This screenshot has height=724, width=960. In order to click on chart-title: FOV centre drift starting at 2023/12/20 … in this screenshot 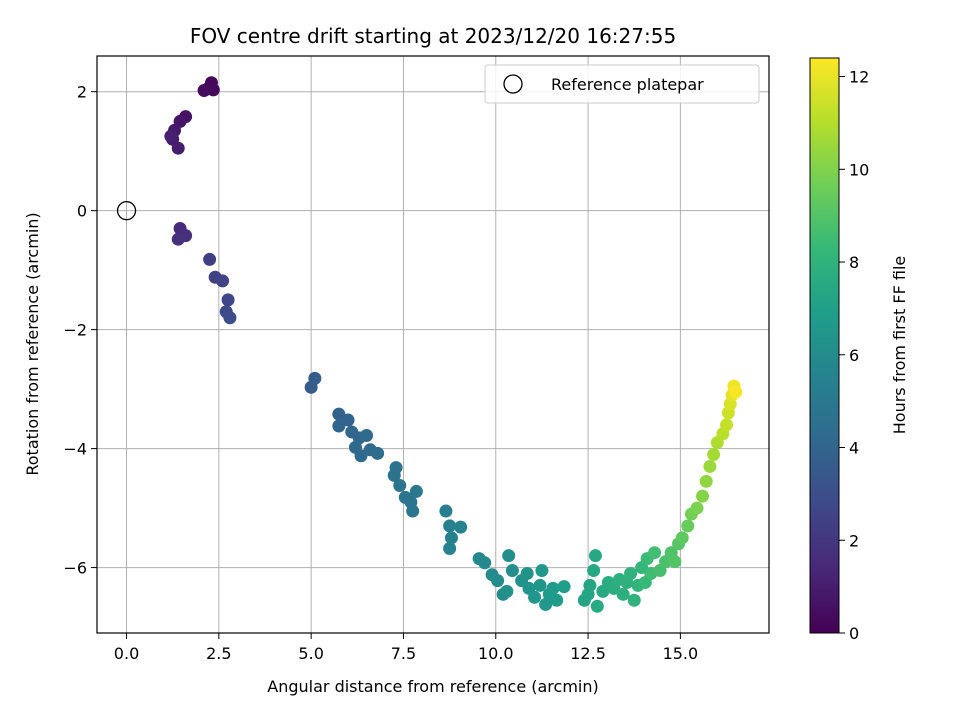, I will do `click(433, 36)`.